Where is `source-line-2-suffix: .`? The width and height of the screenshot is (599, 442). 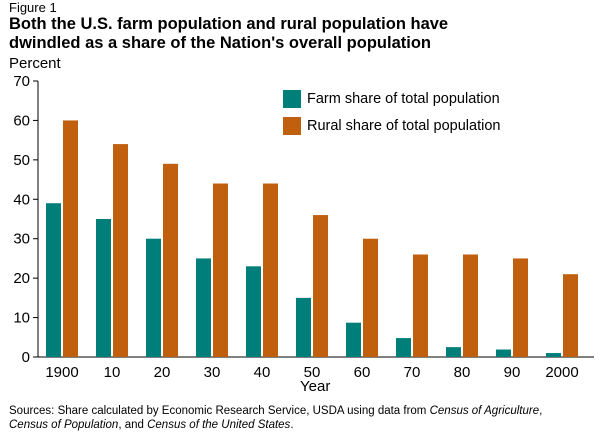
source-line-2-suffix: . is located at coordinates (291, 425).